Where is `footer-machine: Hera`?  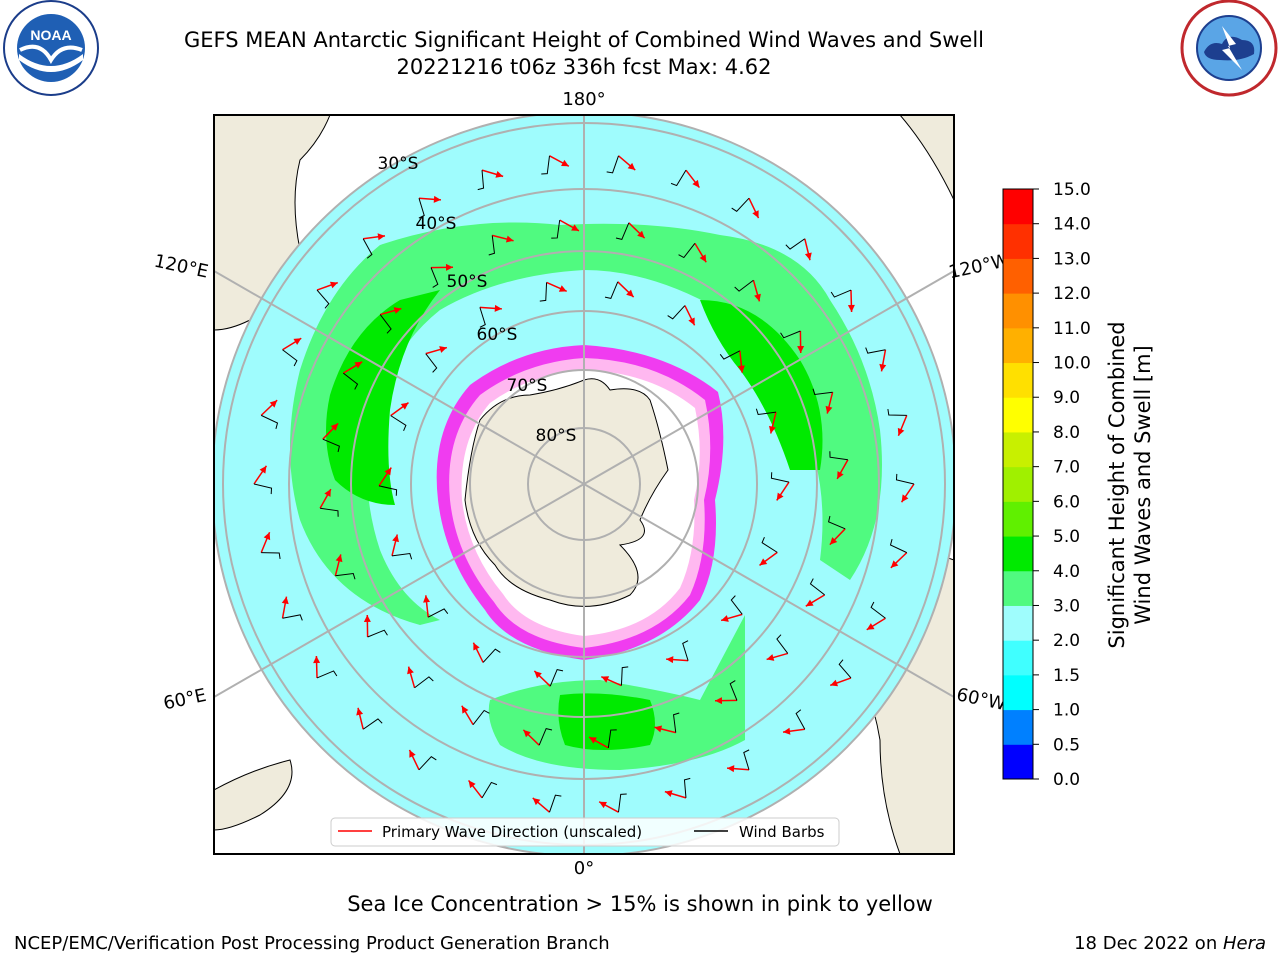 footer-machine: Hera is located at coordinates (1244, 943).